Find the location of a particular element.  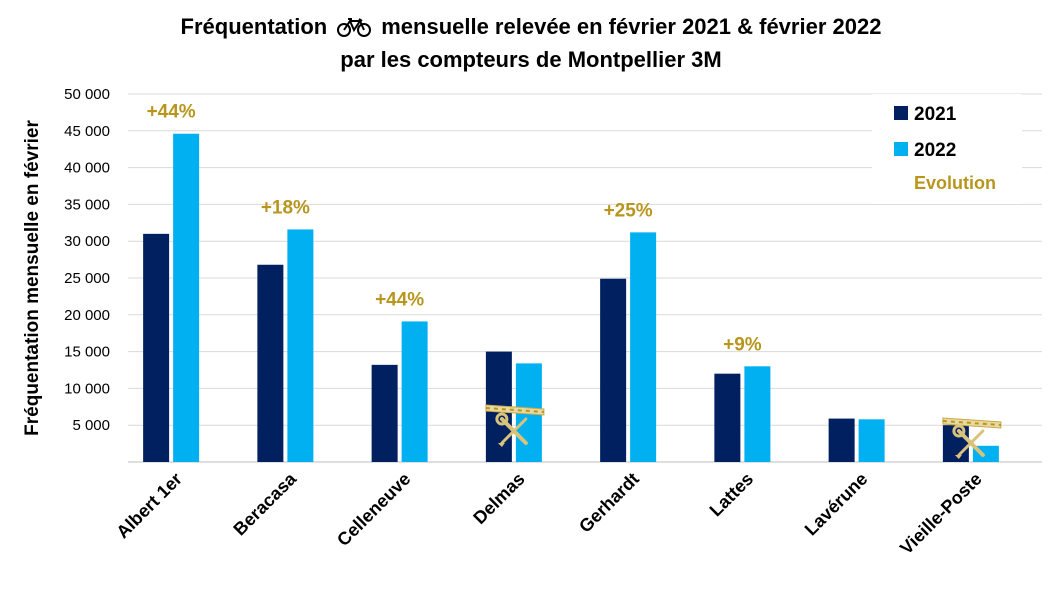

x-tick-label: Lattes is located at coordinates (732, 495).